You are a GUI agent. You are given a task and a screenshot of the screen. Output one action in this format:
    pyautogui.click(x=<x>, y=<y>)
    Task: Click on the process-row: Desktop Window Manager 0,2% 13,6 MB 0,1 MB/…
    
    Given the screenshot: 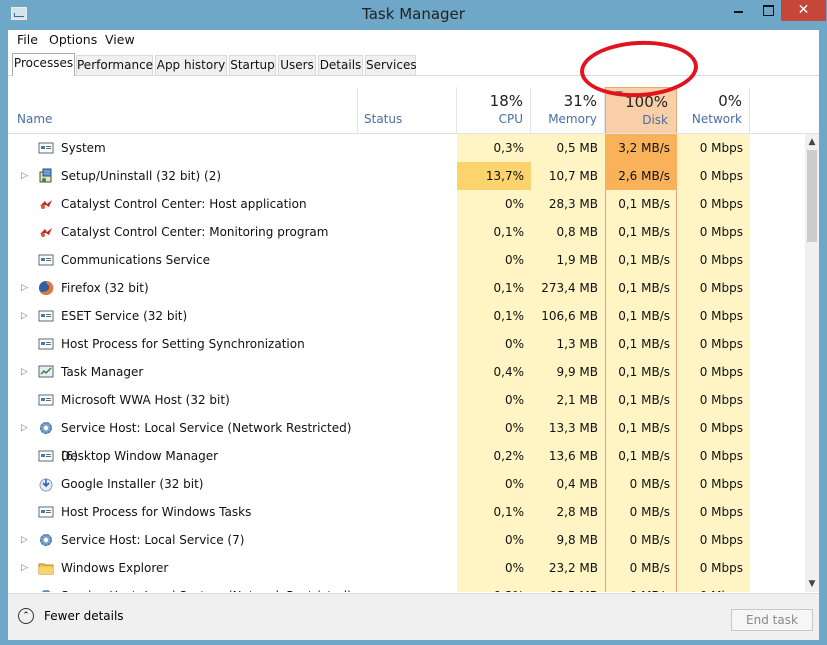 What is the action you would take?
    pyautogui.click(x=406, y=456)
    